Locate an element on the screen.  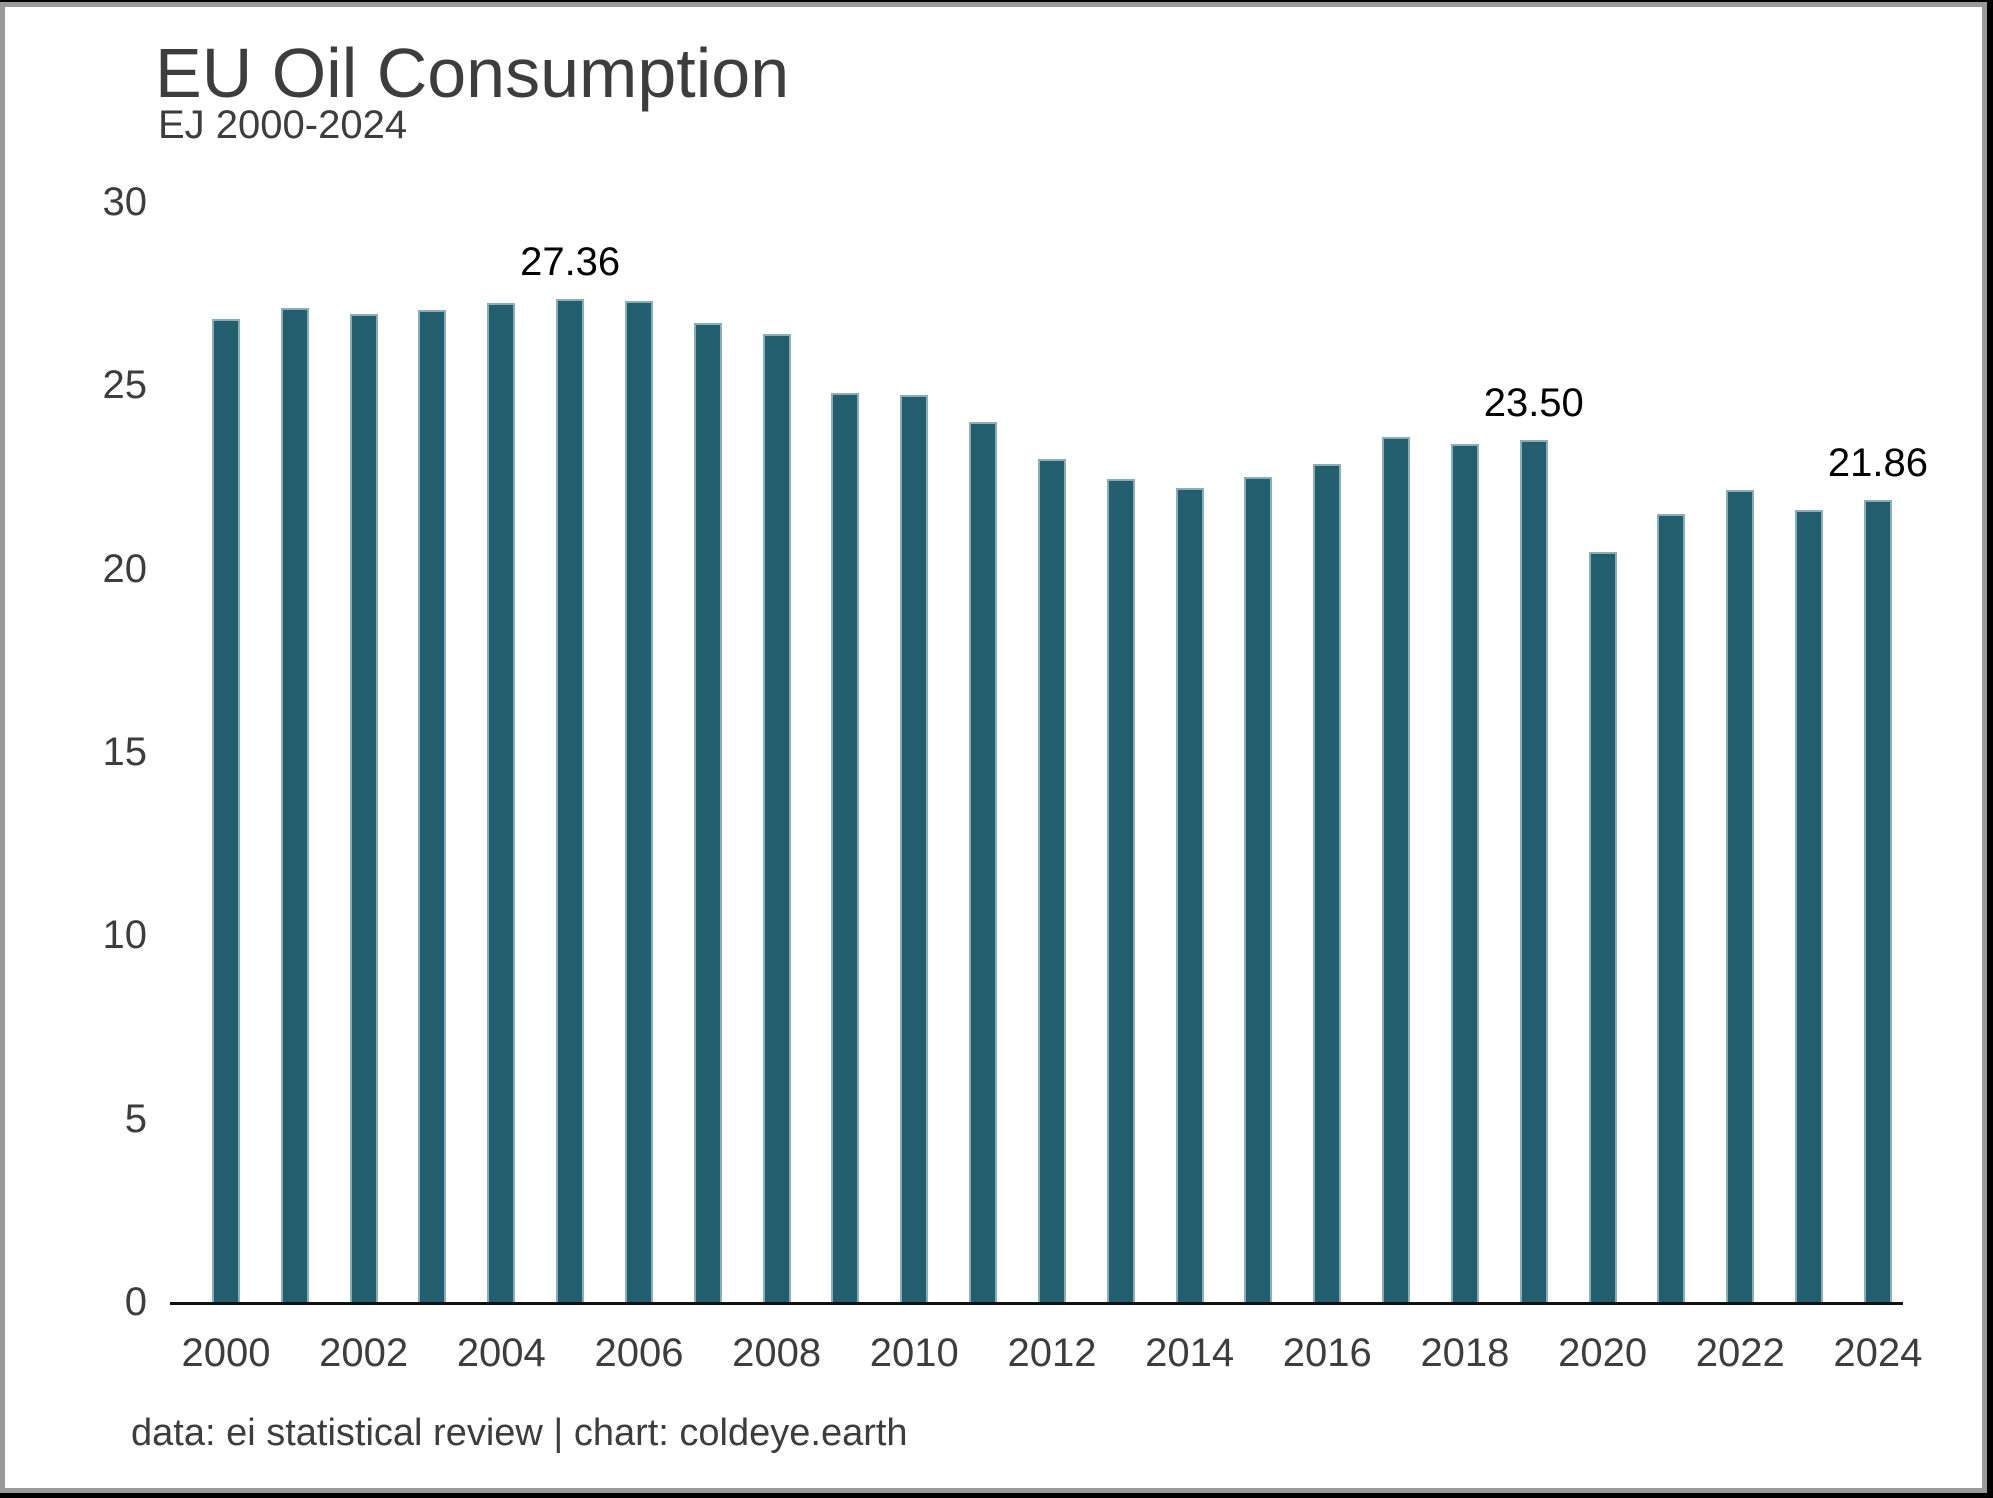
bar-2011 is located at coordinates (983, 862).